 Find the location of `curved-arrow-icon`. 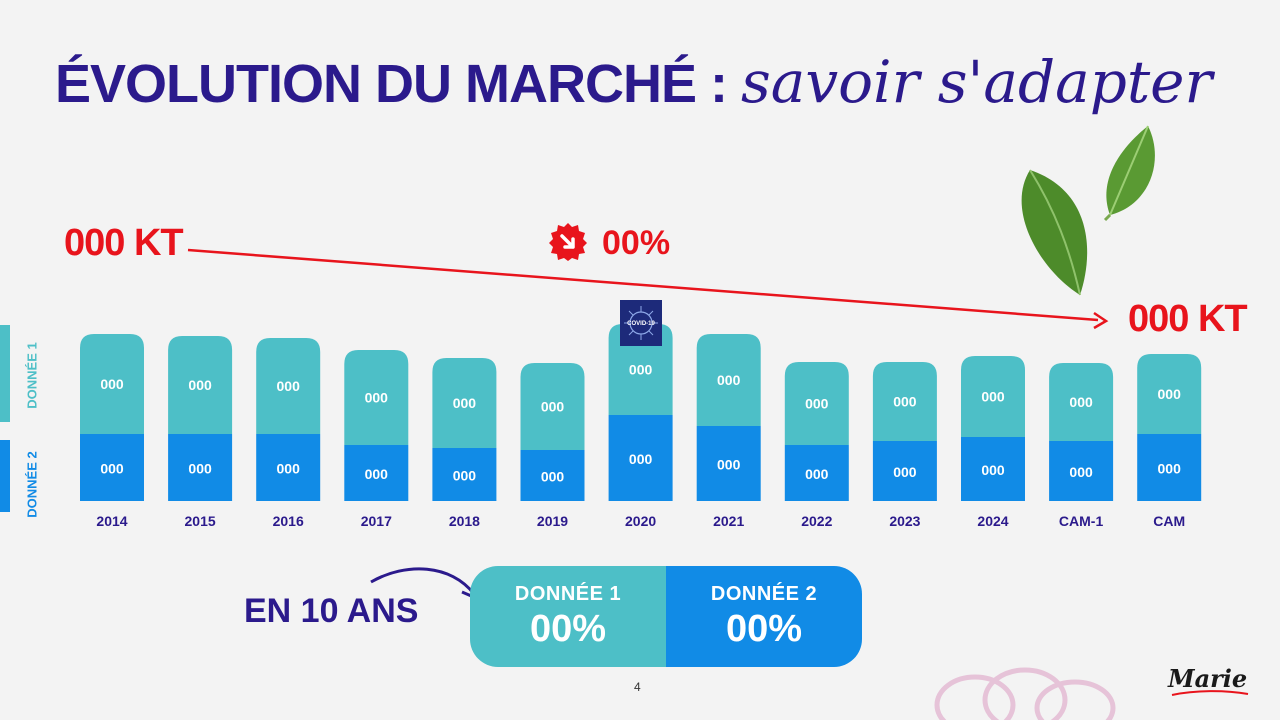

curved-arrow-icon is located at coordinates (424, 583).